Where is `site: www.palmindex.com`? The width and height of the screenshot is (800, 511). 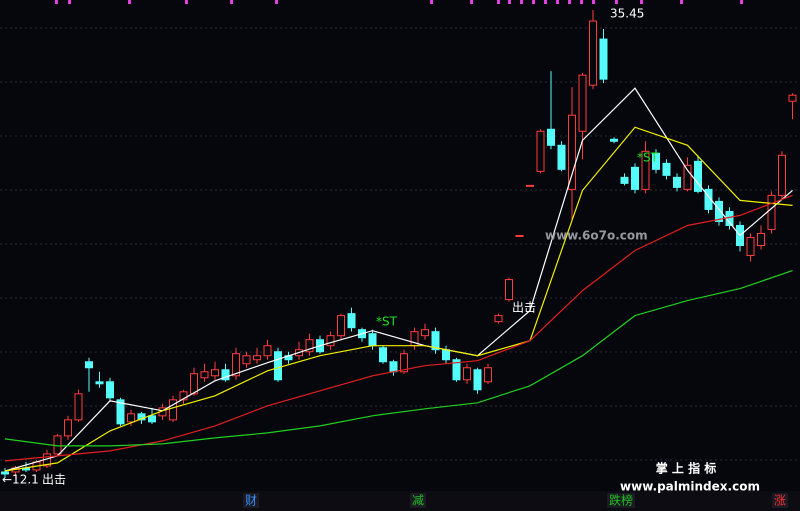
site: www.palmindex.com is located at coordinates (690, 487).